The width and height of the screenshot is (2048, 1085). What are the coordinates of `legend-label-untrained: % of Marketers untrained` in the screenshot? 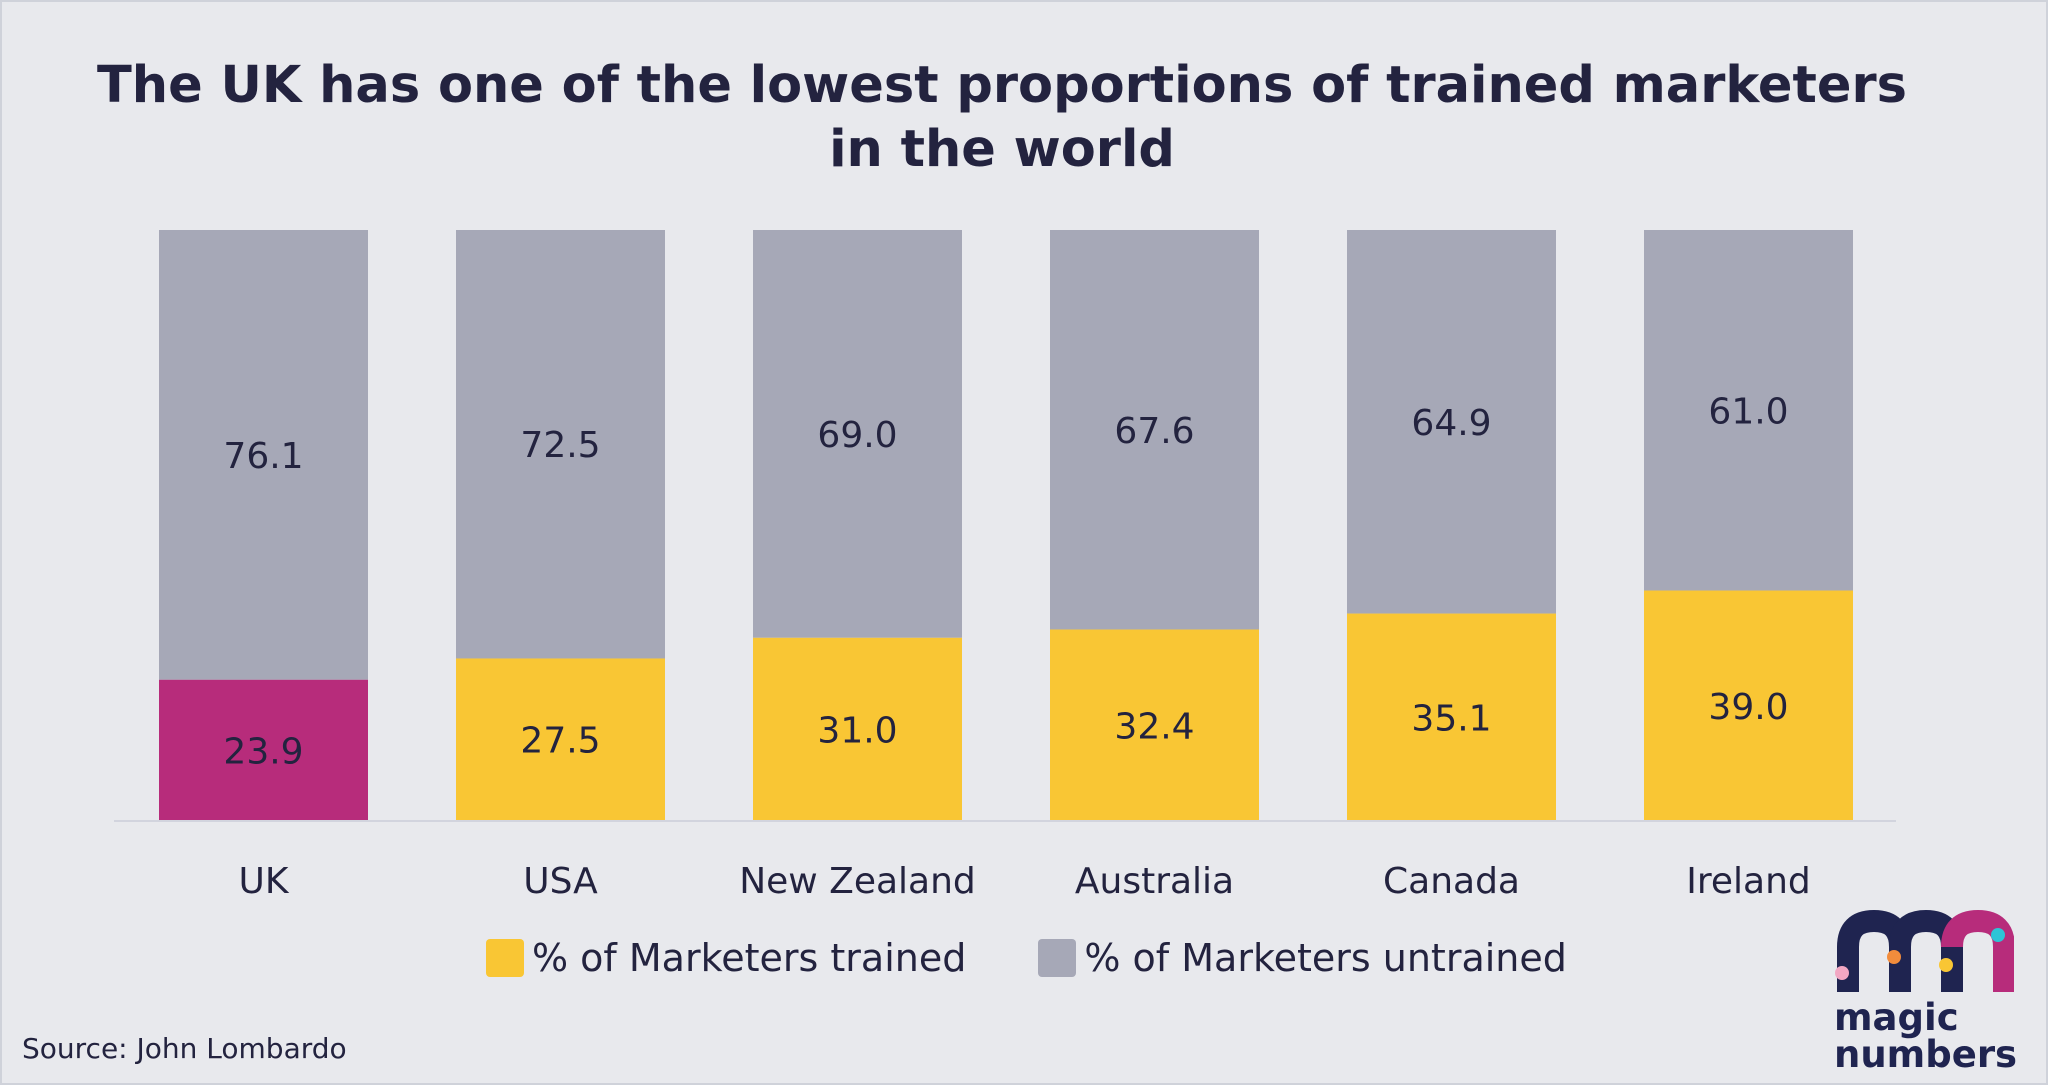 It's located at (1325, 958).